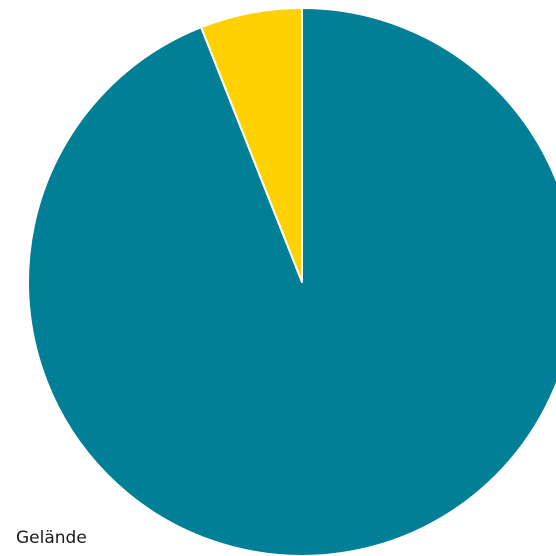  Describe the element at coordinates (51, 538) in the screenshot. I see `slice-label-gelande: Gelände` at that location.